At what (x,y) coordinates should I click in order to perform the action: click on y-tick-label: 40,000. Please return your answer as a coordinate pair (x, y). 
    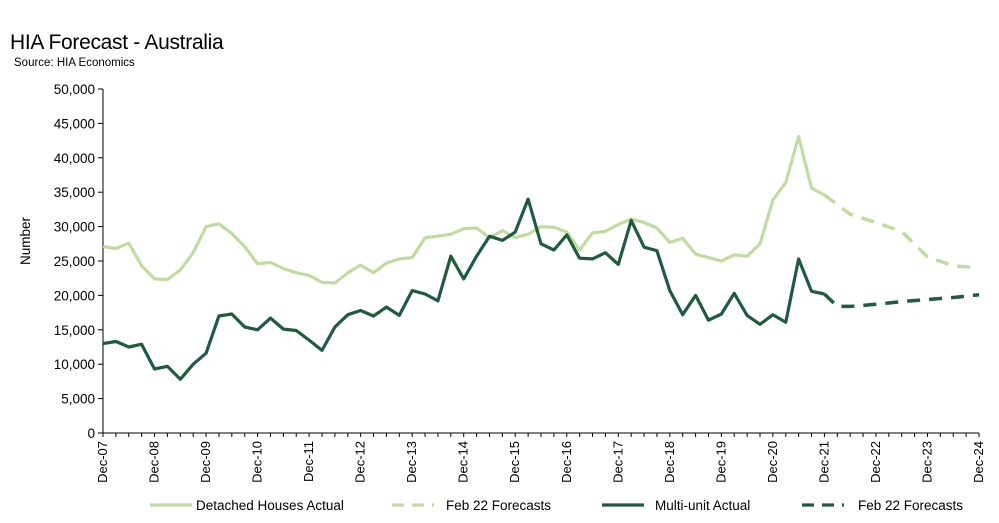
    Looking at the image, I should click on (74, 158).